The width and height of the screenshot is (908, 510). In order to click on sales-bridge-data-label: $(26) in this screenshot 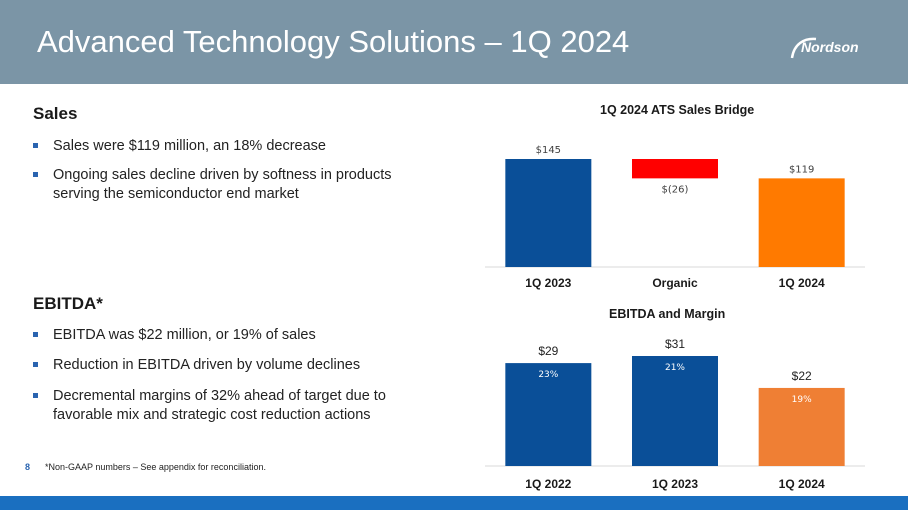, I will do `click(675, 189)`.